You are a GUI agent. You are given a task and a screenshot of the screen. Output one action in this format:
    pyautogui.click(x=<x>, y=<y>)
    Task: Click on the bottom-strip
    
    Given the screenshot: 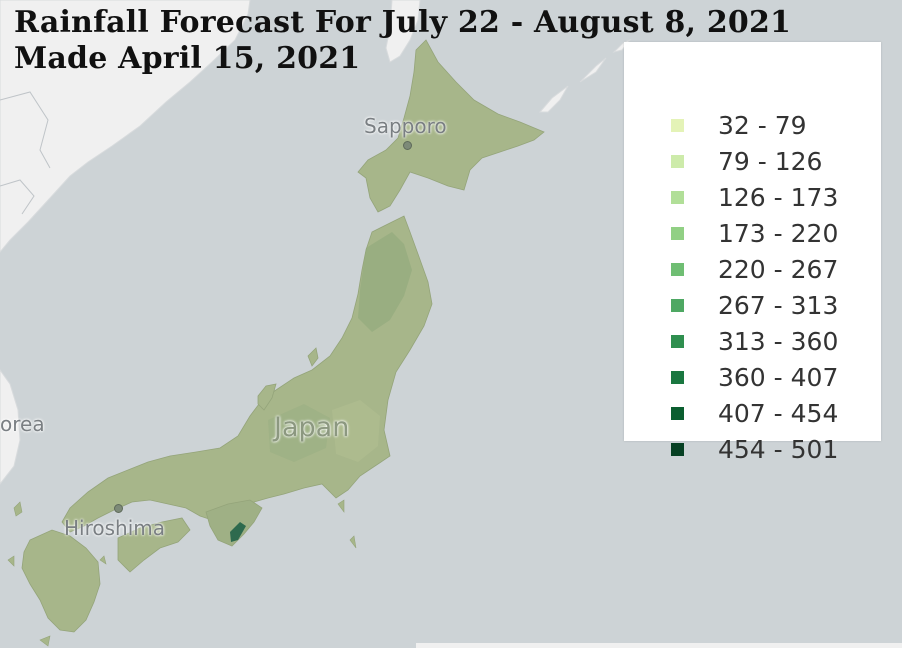 What is the action you would take?
    pyautogui.click(x=659, y=645)
    